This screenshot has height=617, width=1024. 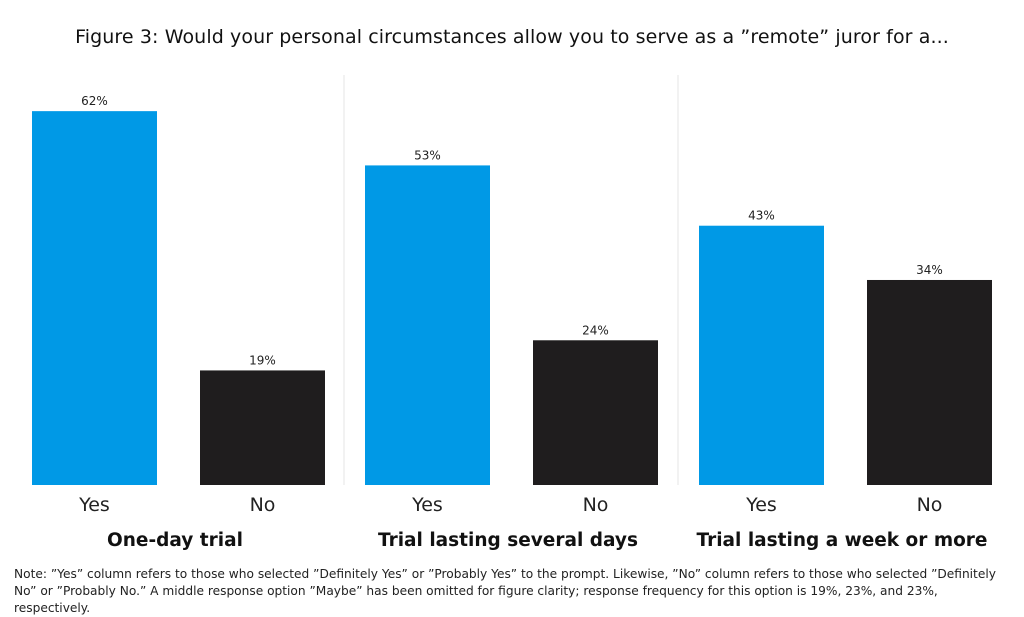 What do you see at coordinates (761, 216) in the screenshot?
I see `bar-value-label: 43%` at bounding box center [761, 216].